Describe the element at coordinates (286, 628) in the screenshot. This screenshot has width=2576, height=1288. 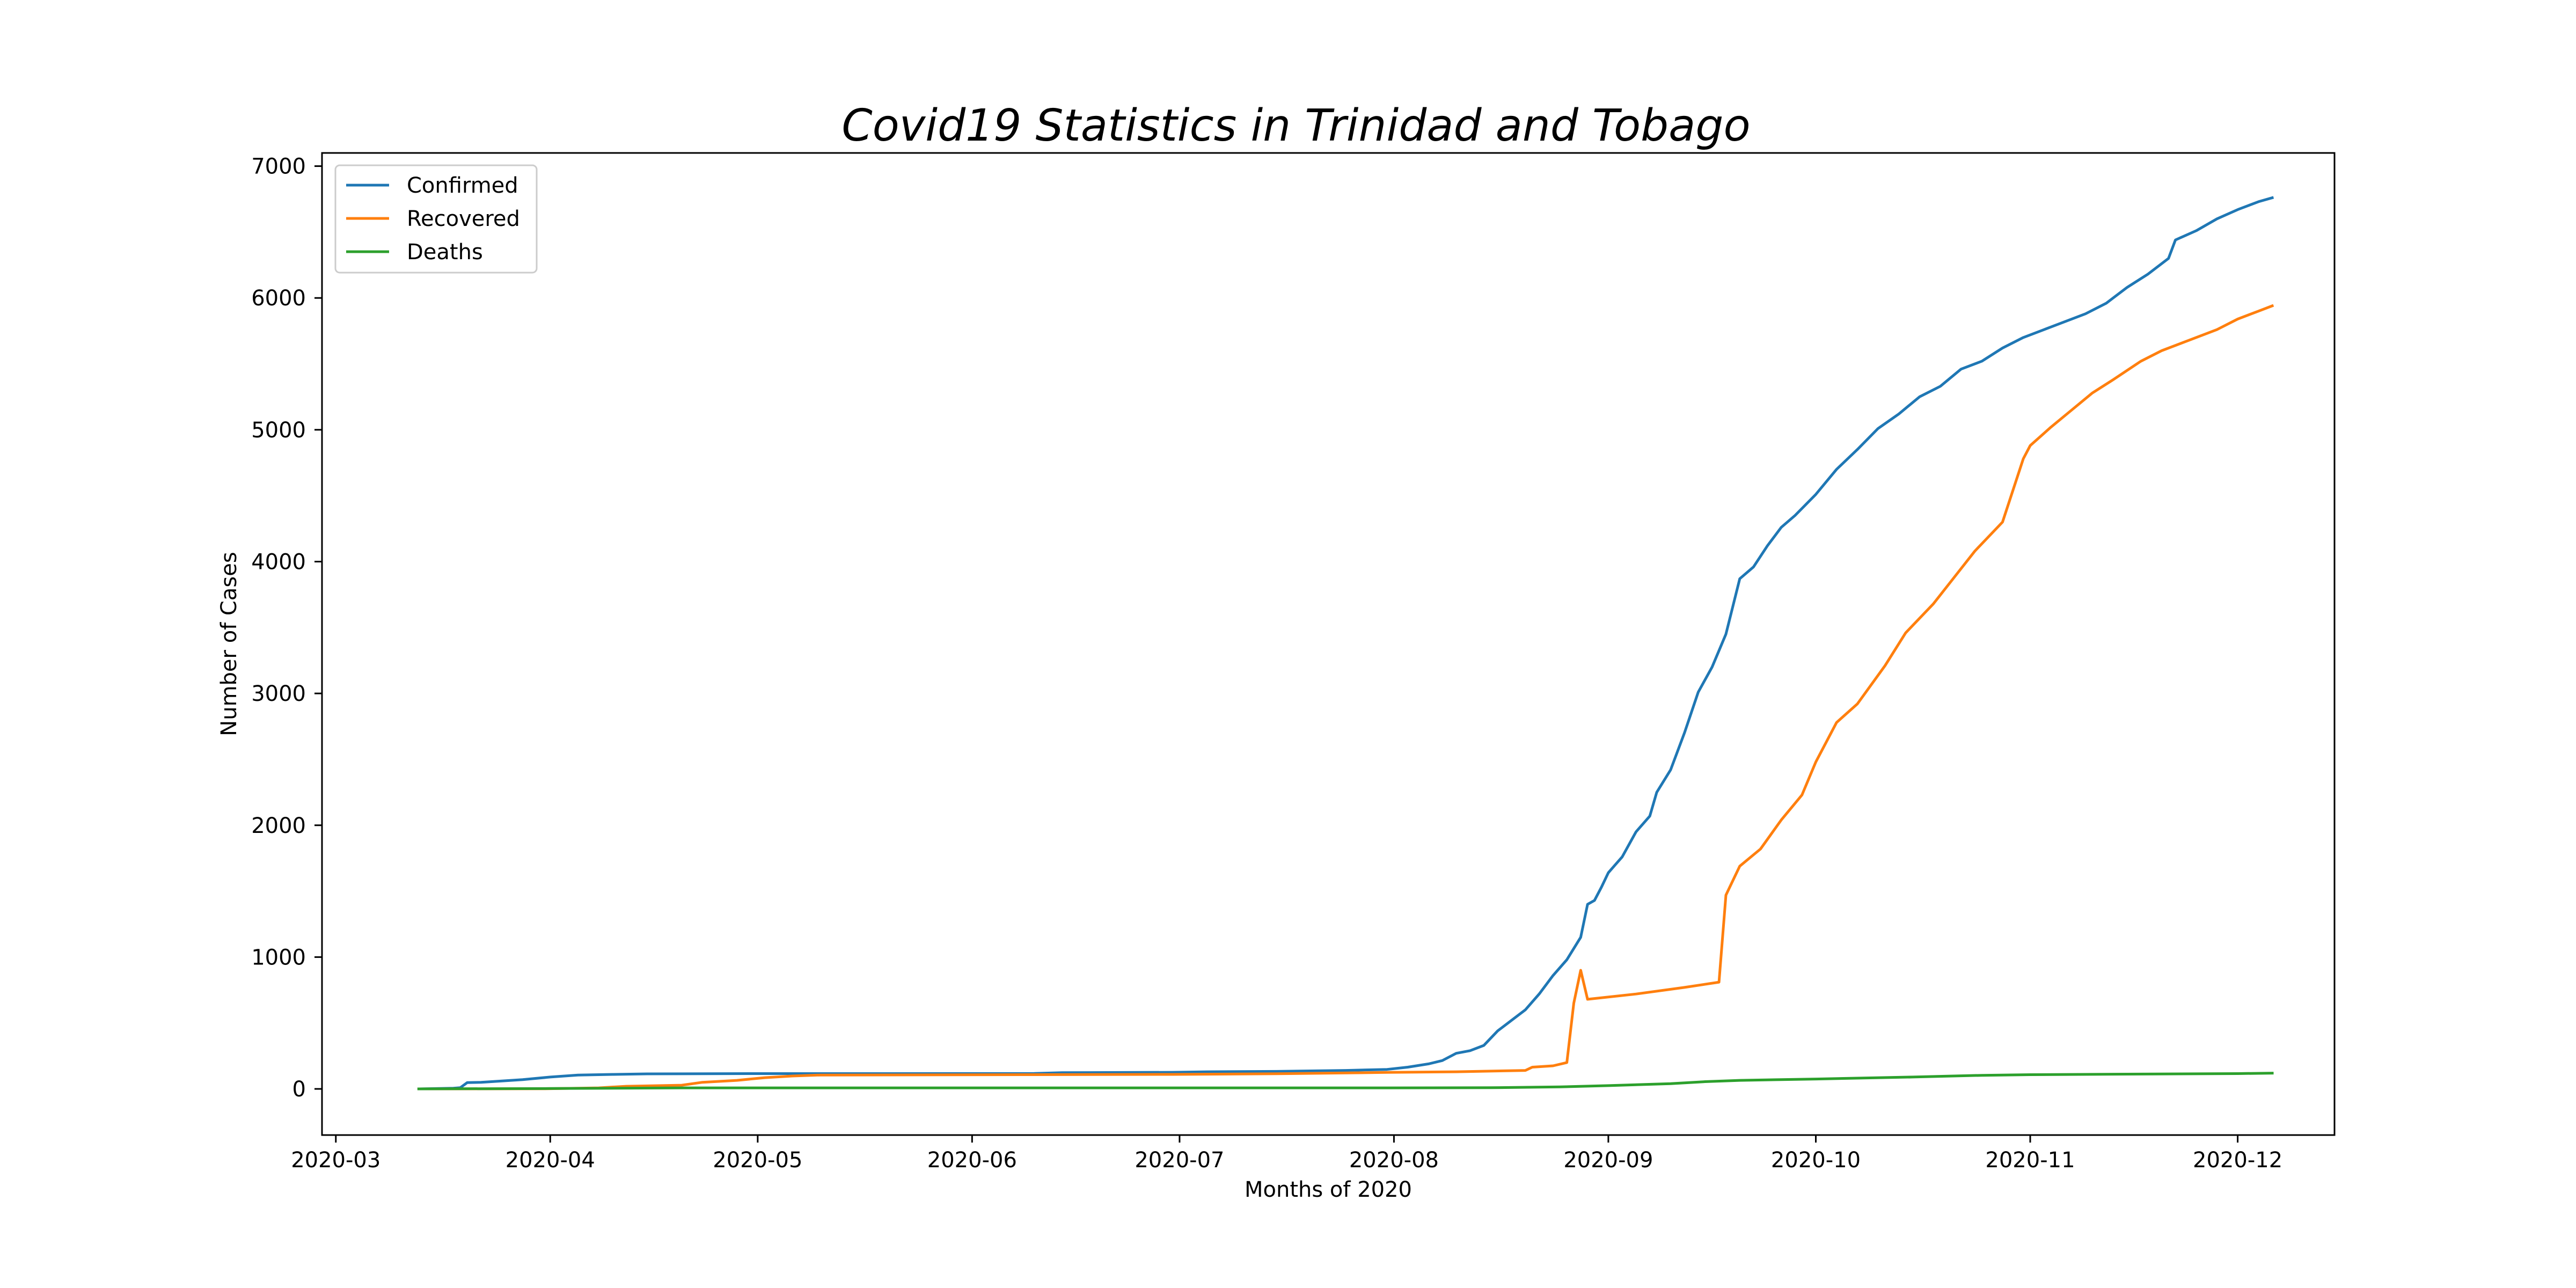
I see `y-axis-ticks: 0 1000 2000 3000 4000 5000 6000 7000` at that location.